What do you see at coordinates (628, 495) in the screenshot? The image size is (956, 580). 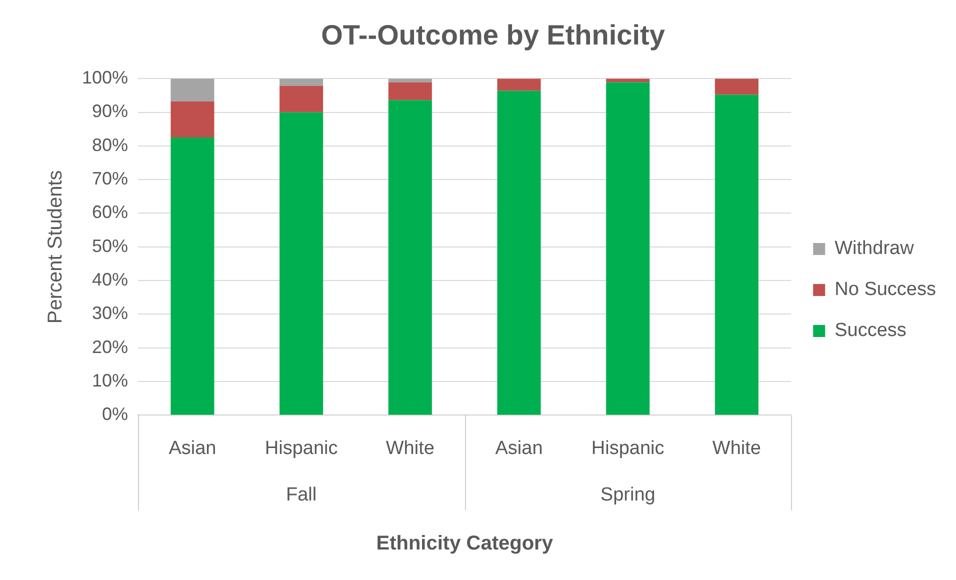 I see `text: Spring` at bounding box center [628, 495].